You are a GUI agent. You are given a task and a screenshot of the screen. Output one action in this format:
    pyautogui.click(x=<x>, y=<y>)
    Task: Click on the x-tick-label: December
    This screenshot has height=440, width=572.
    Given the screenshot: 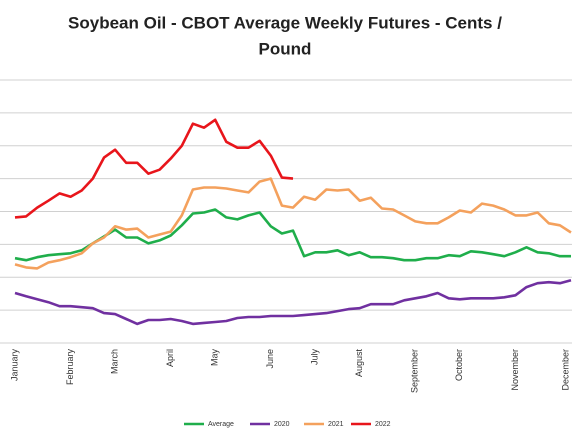 What is the action you would take?
    pyautogui.click(x=565, y=370)
    